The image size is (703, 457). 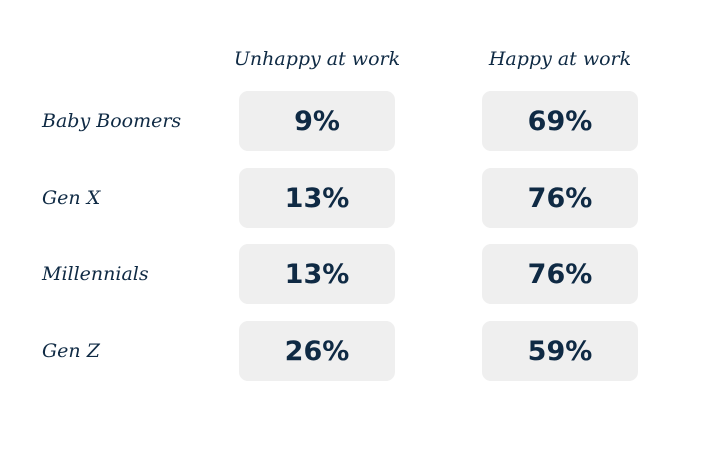 I want to click on value-cell-gen-z-unhappy: 26%, so click(x=317, y=351).